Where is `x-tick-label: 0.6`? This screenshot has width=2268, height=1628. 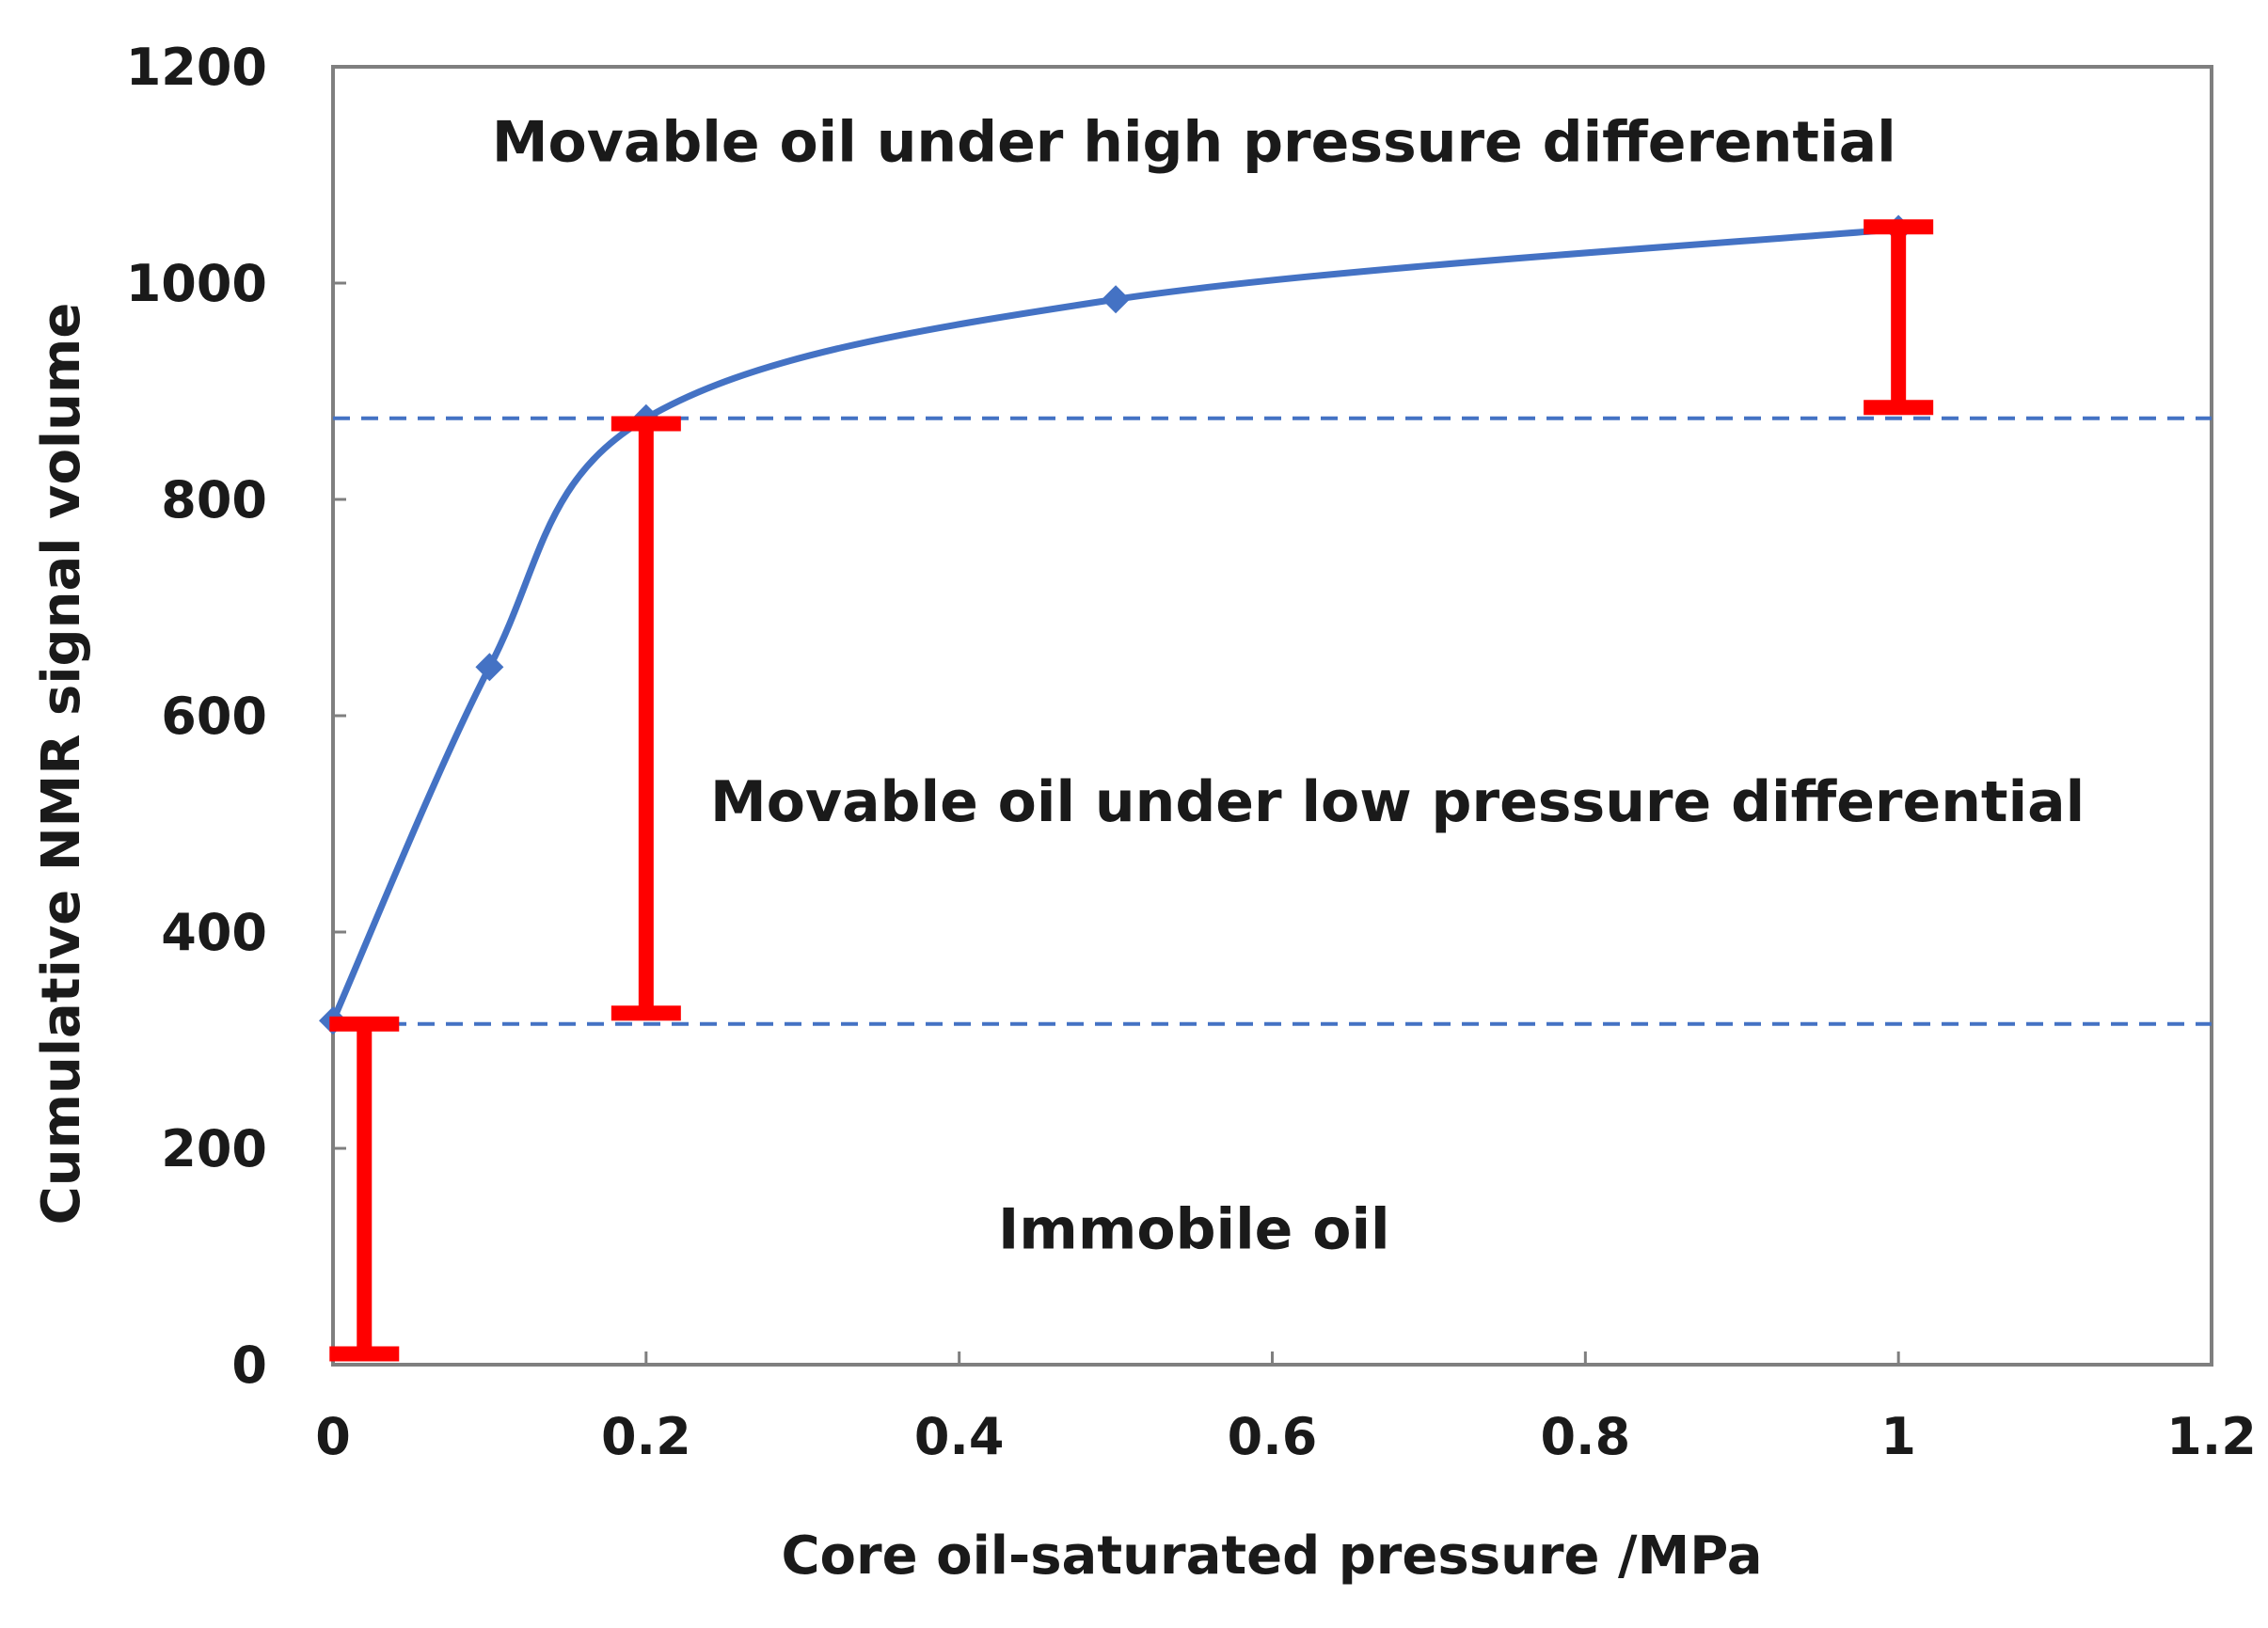 x-tick-label: 0.6 is located at coordinates (1273, 1436).